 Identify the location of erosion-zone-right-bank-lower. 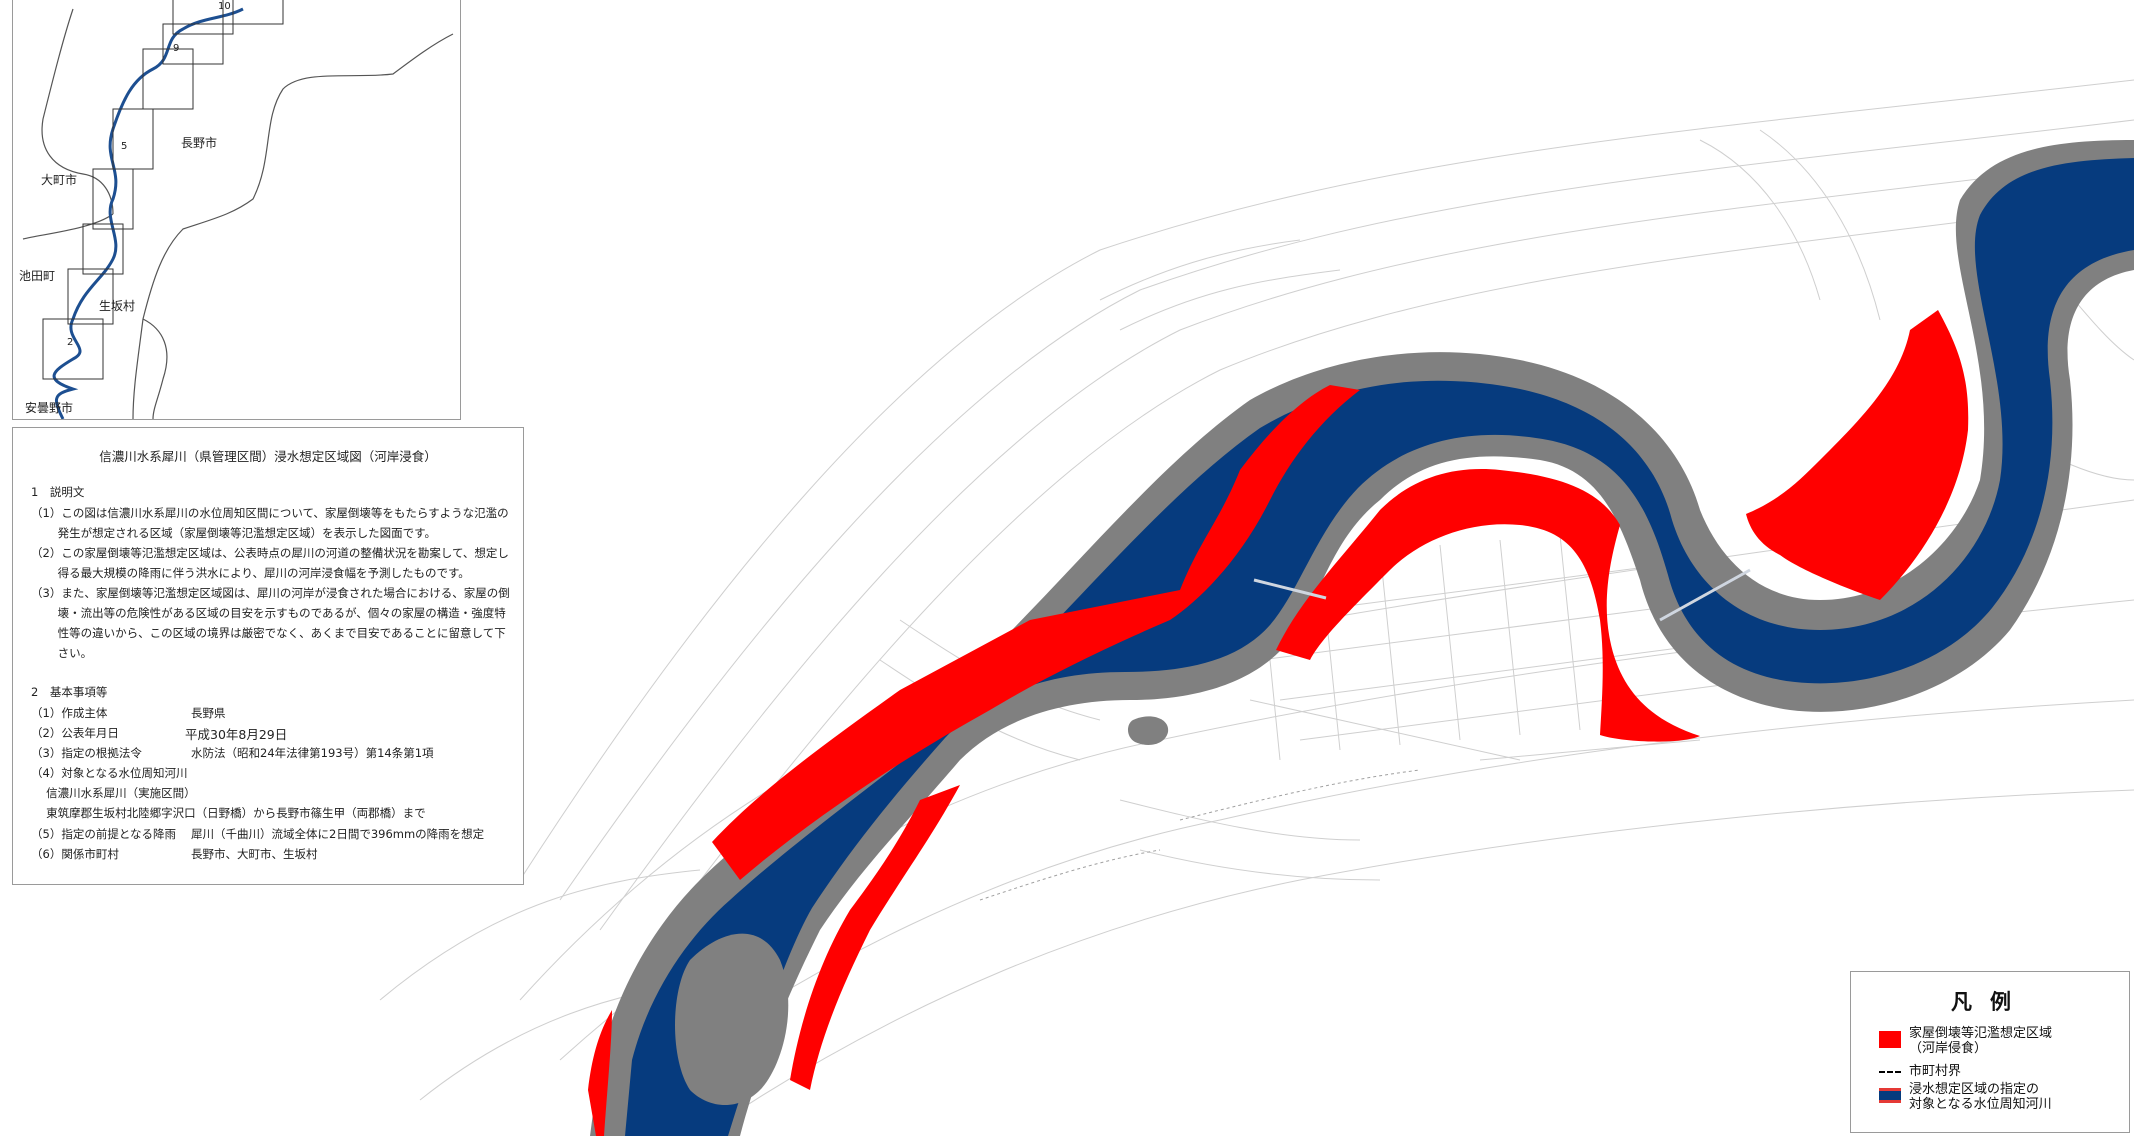
(875, 937).